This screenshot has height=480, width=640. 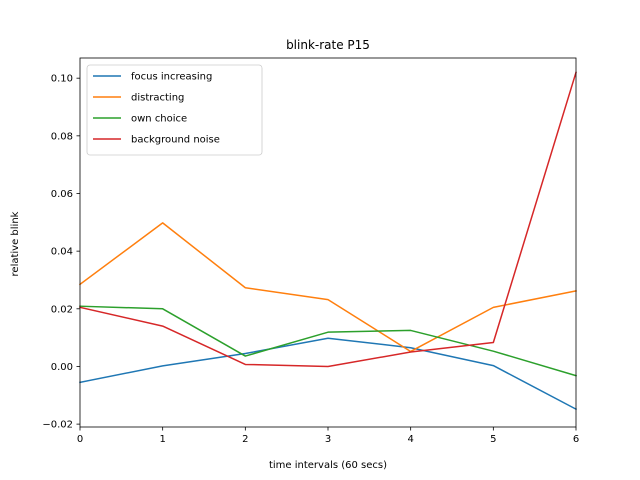 I want to click on y-axis: −0.02 0.00 0.02 0.04 0.06 0.08 0.10, so click(x=61, y=252).